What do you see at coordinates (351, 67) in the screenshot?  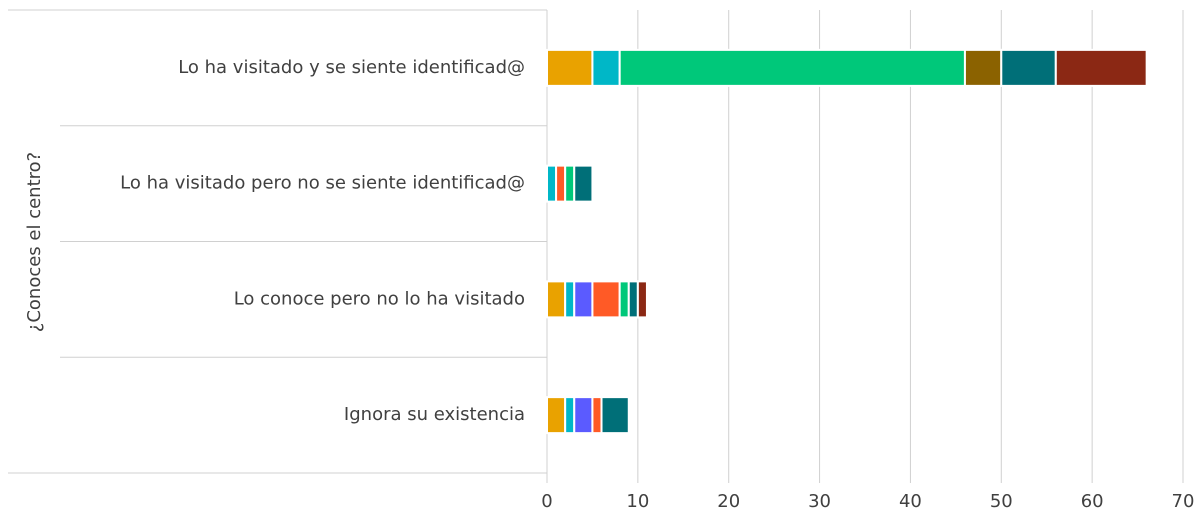 I see `y-tick-label: Lo ha visitado y se siente identificad@` at bounding box center [351, 67].